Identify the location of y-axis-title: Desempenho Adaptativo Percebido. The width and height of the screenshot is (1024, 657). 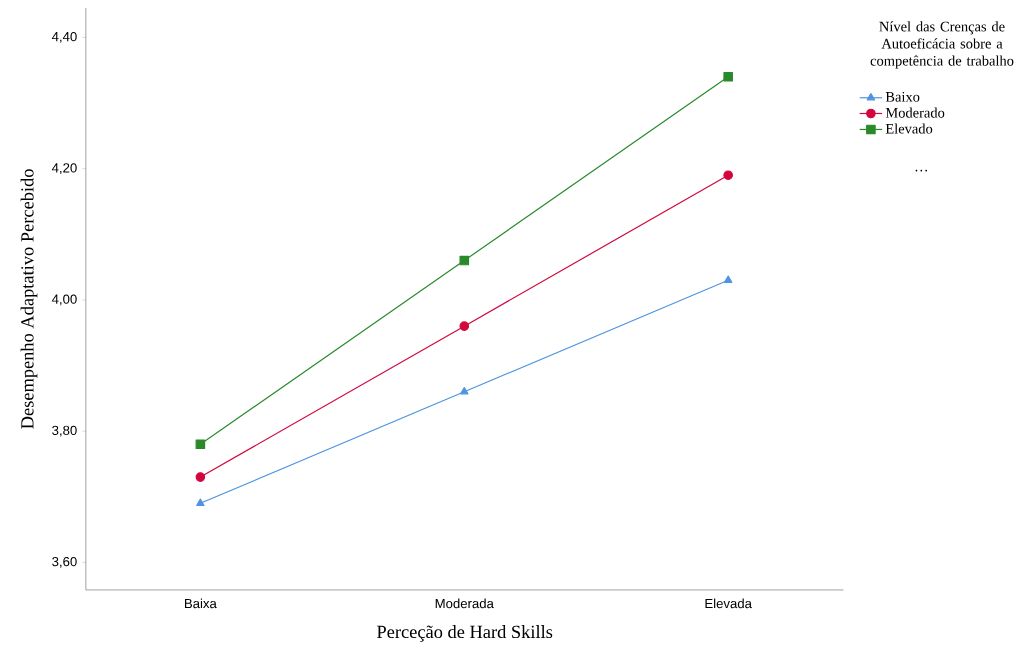
(29, 299).